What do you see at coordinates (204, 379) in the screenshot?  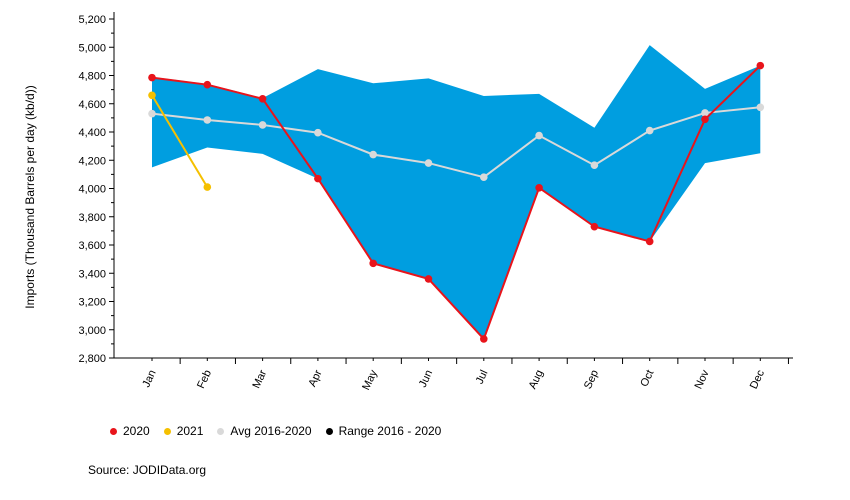 I see `x-tick-label: Feb` at bounding box center [204, 379].